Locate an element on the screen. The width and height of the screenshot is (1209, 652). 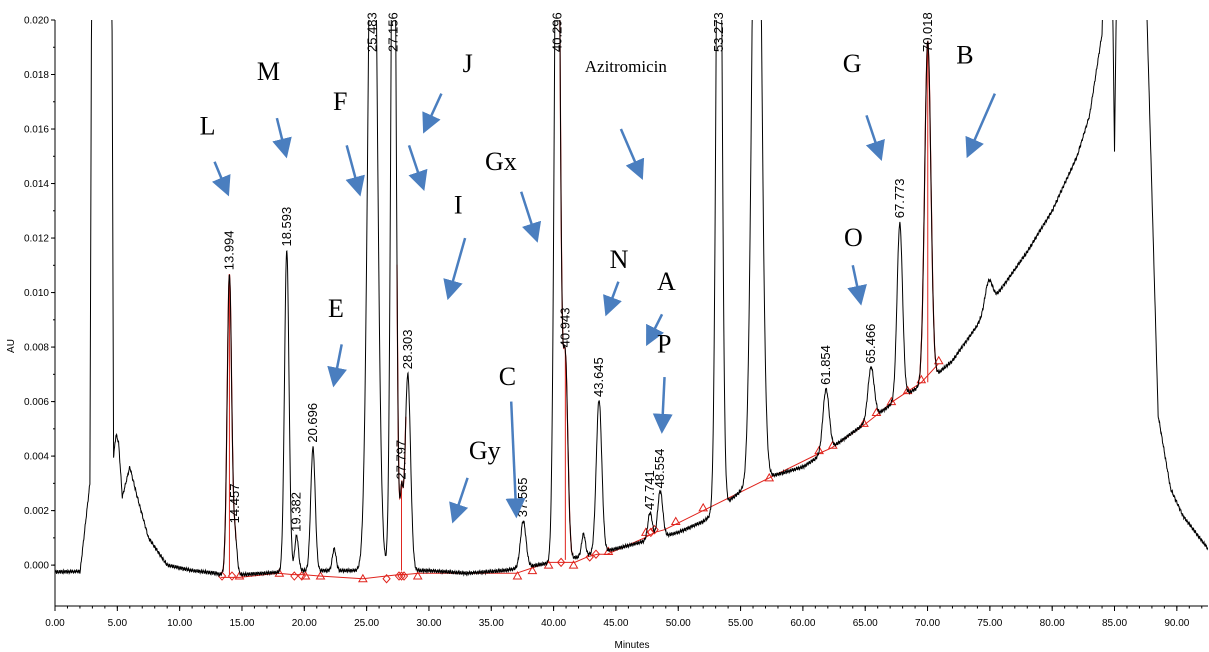
compound-label: J is located at coordinates (468, 63).